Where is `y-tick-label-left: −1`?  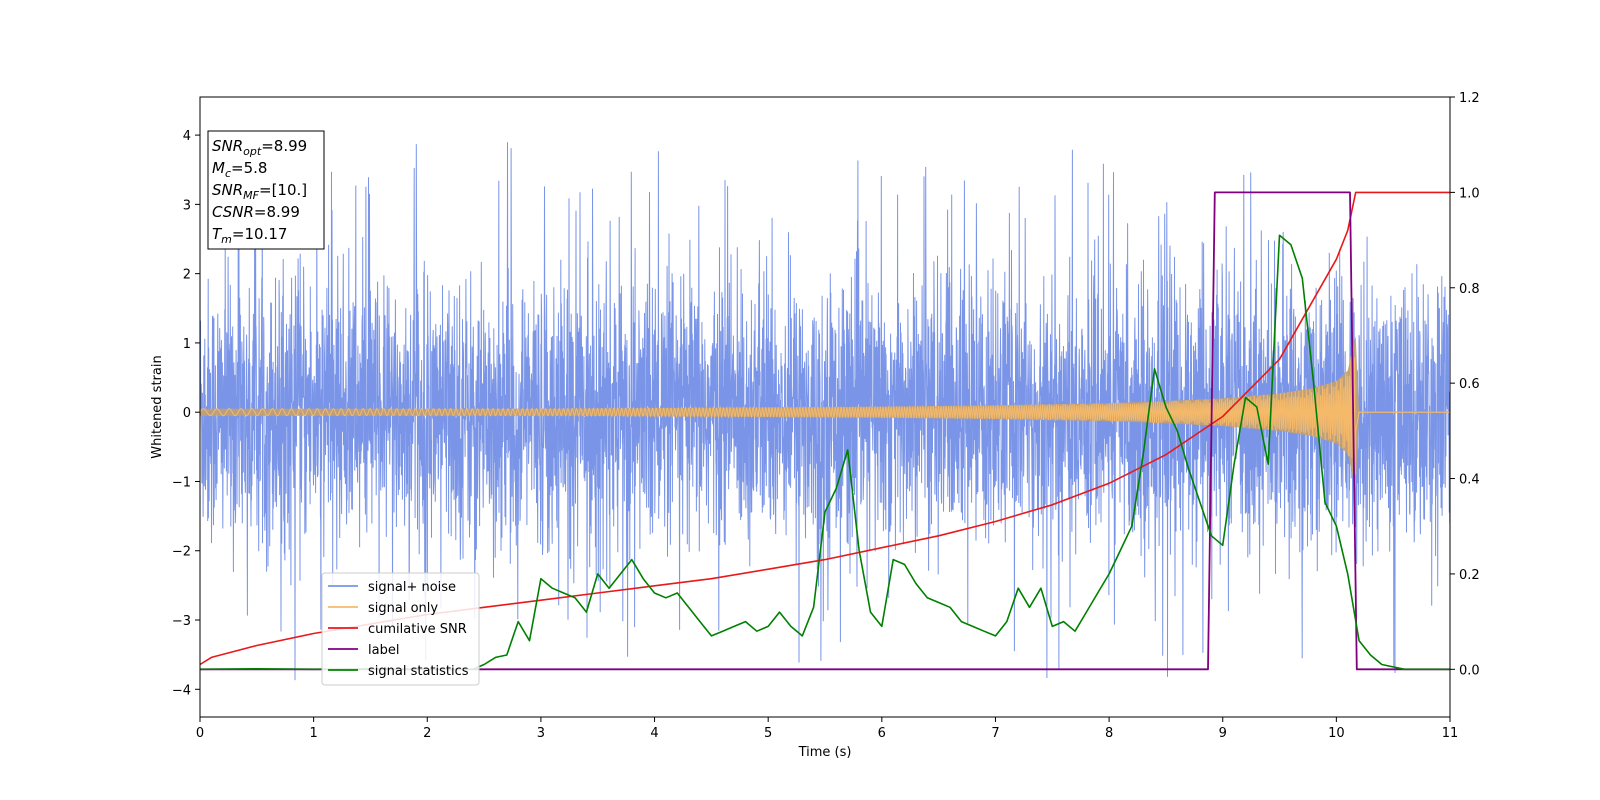
y-tick-label-left: −1 is located at coordinates (181, 482).